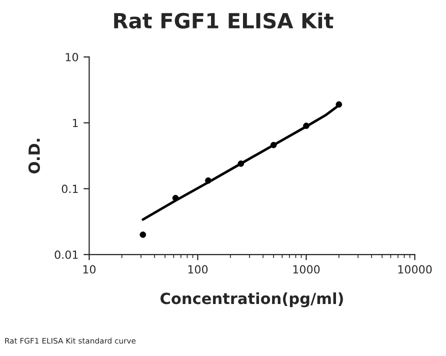 The image size is (446, 356). I want to click on x-tick-label: 100, so click(198, 269).